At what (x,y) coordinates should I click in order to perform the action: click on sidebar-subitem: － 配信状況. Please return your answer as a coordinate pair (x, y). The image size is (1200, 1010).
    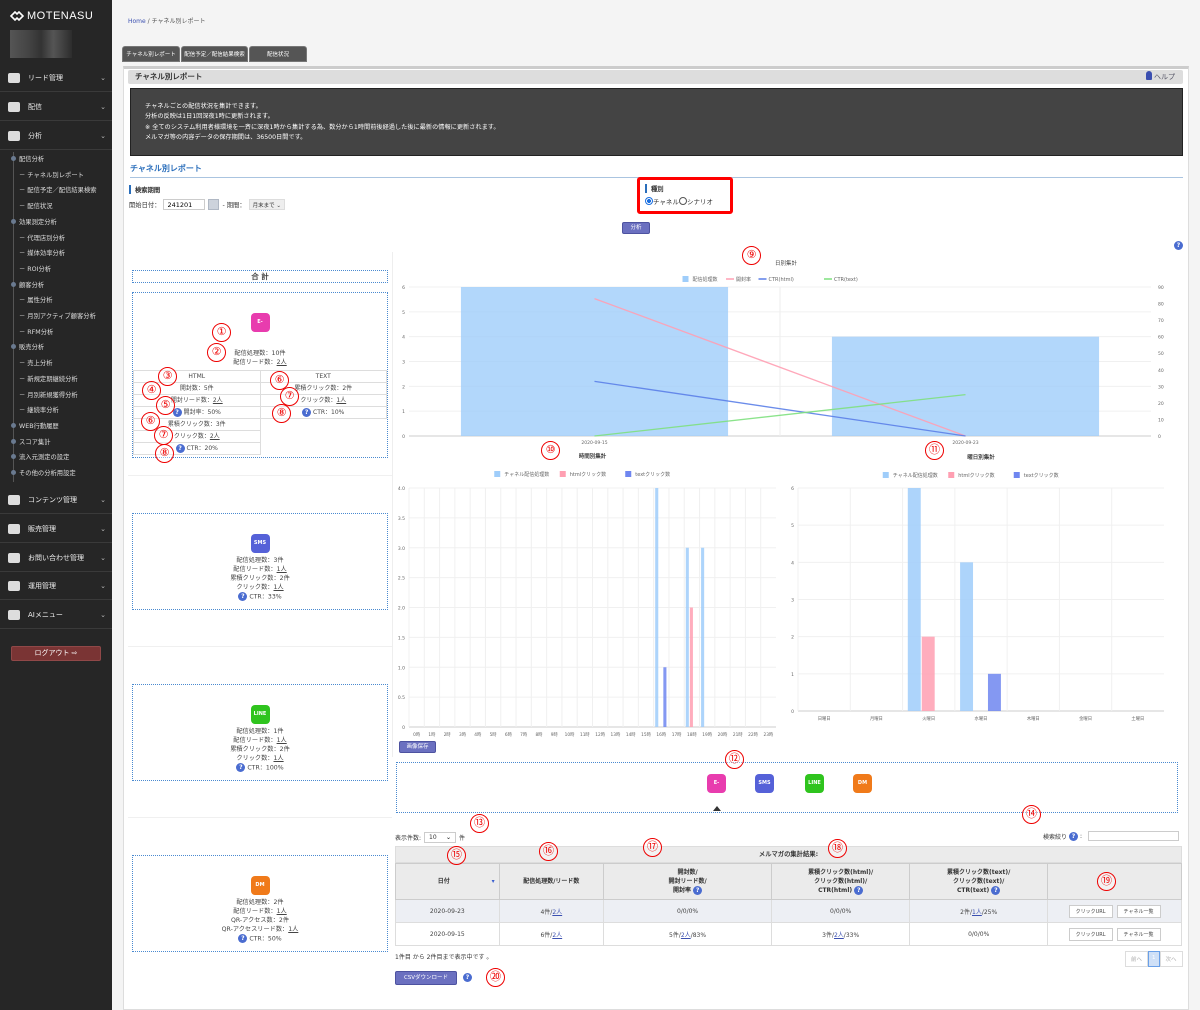
    Looking at the image, I should click on (36, 207).